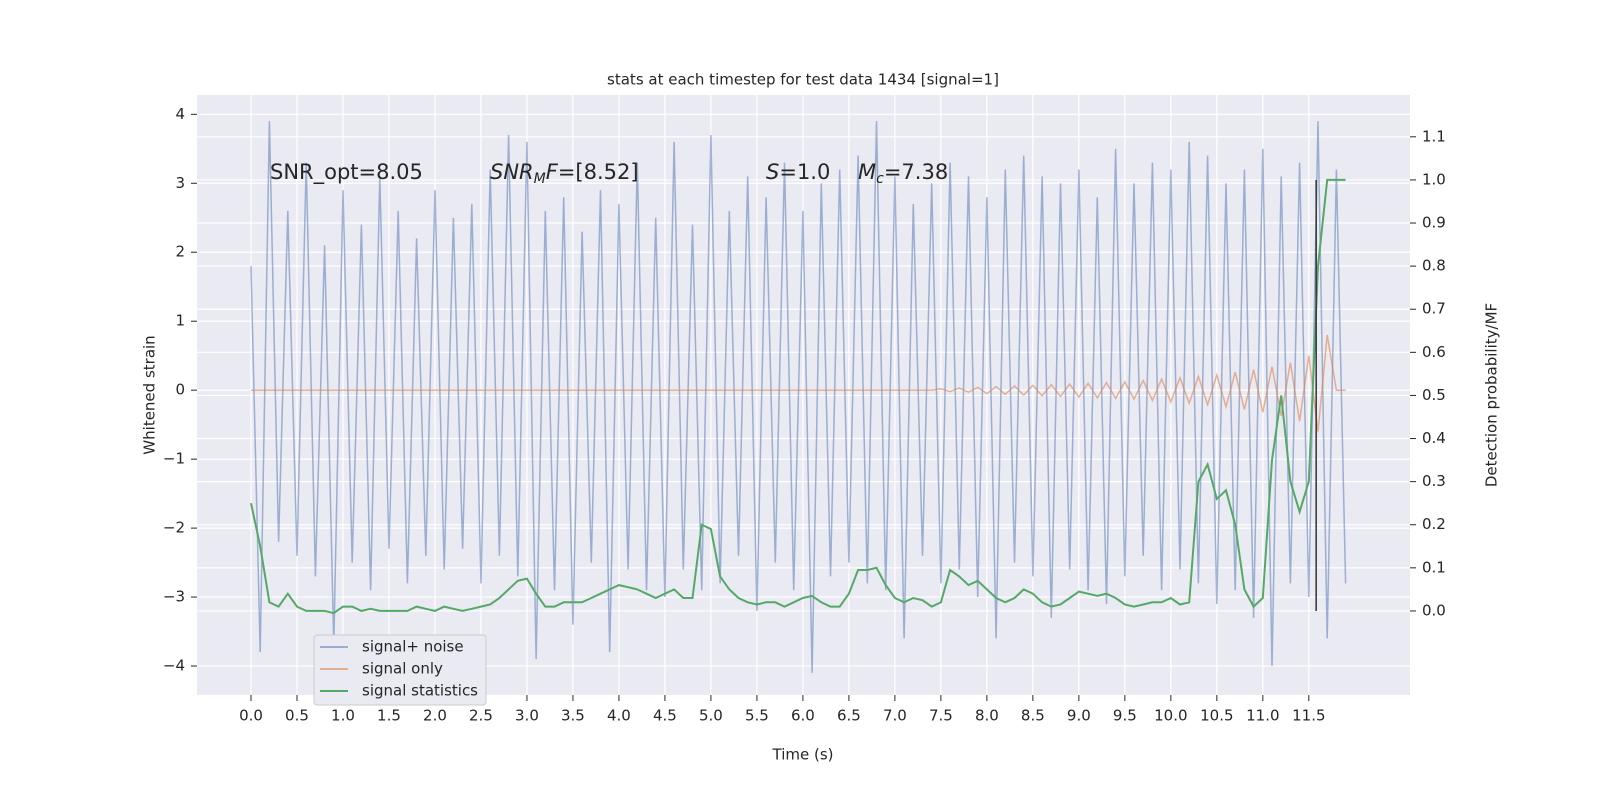 Image resolution: width=1600 pixels, height=800 pixels. Describe the element at coordinates (150, 394) in the screenshot. I see `y-axis-label: Whitened strain` at that location.